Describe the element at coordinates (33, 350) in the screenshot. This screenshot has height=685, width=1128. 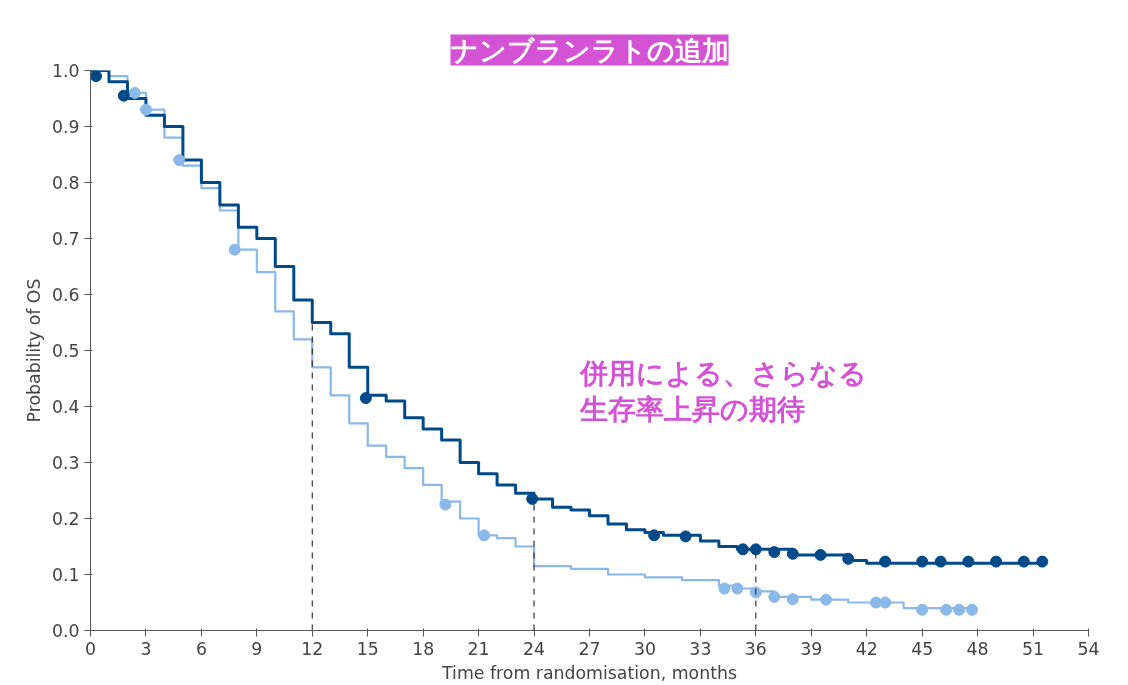
I see `y-axis-title: Probability of OS` at that location.